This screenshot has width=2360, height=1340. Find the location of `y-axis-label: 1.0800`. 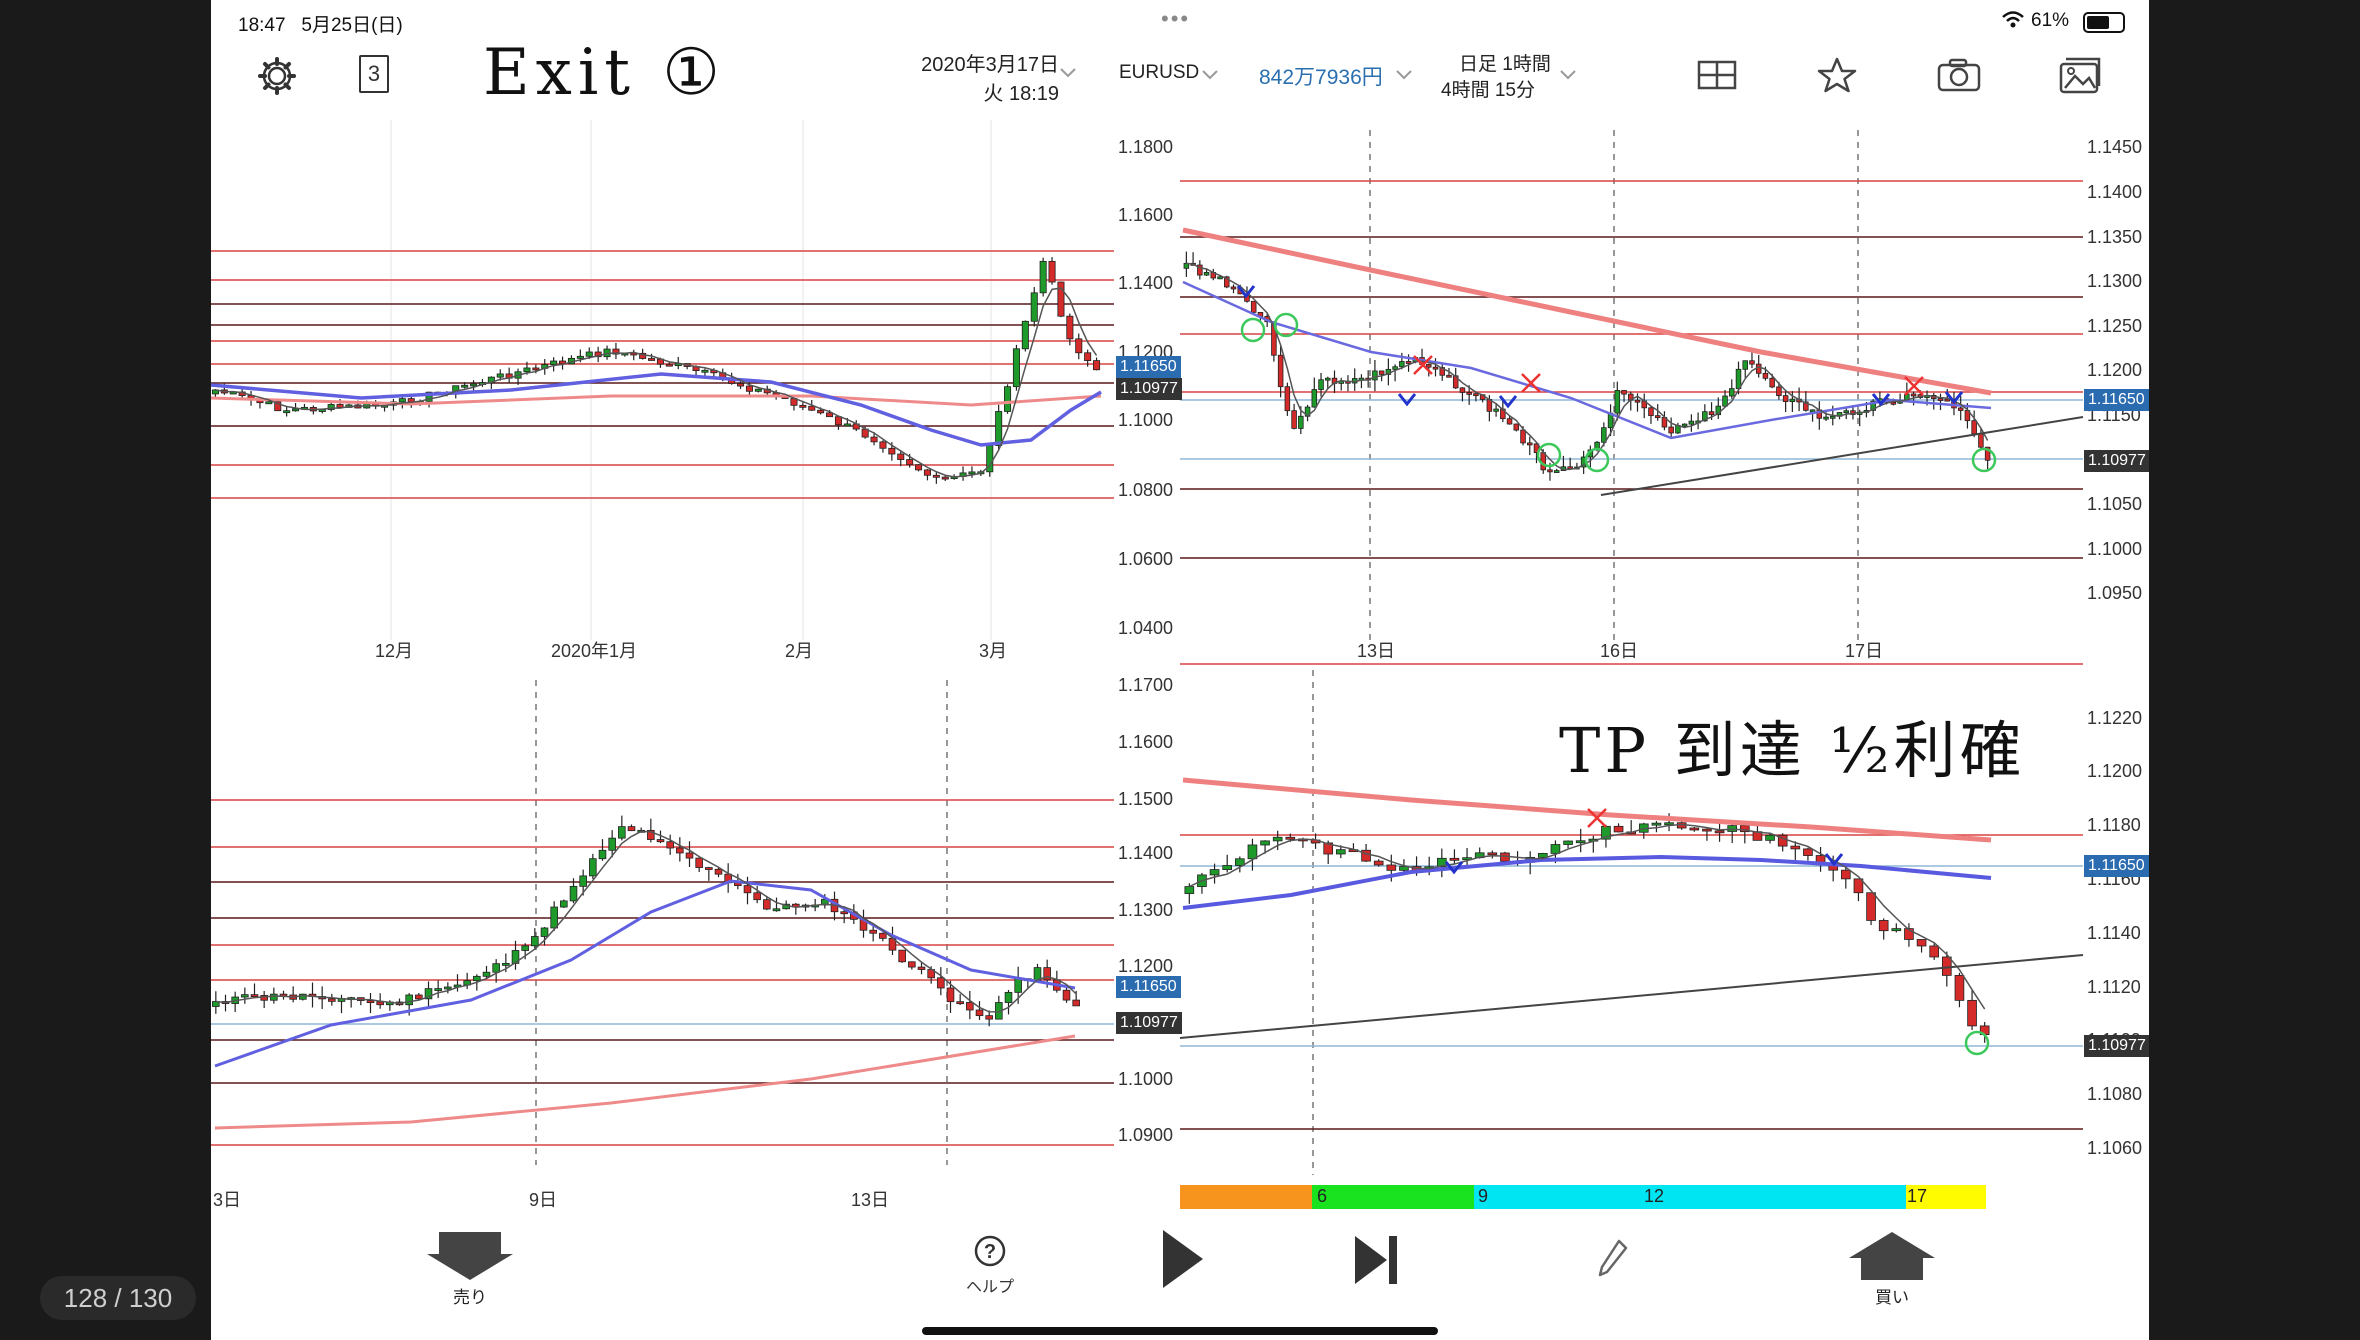

y-axis-label: 1.0800 is located at coordinates (1146, 490).